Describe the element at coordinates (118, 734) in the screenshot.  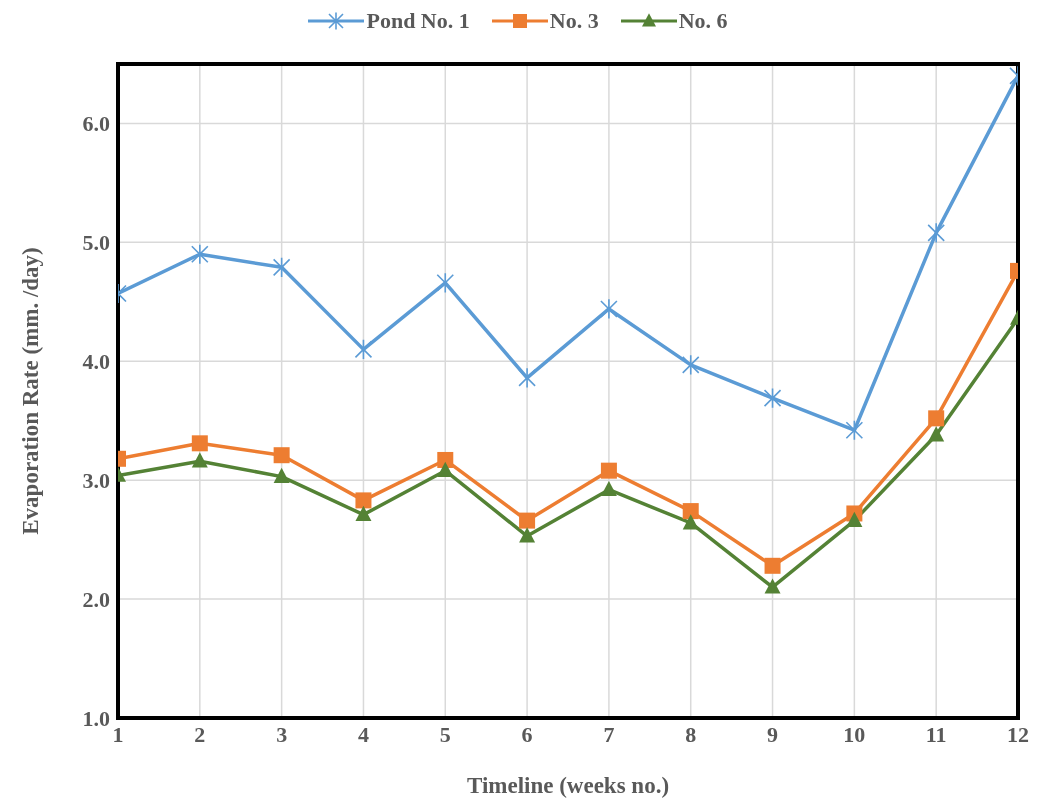
I see `x-tick-label: 1` at that location.